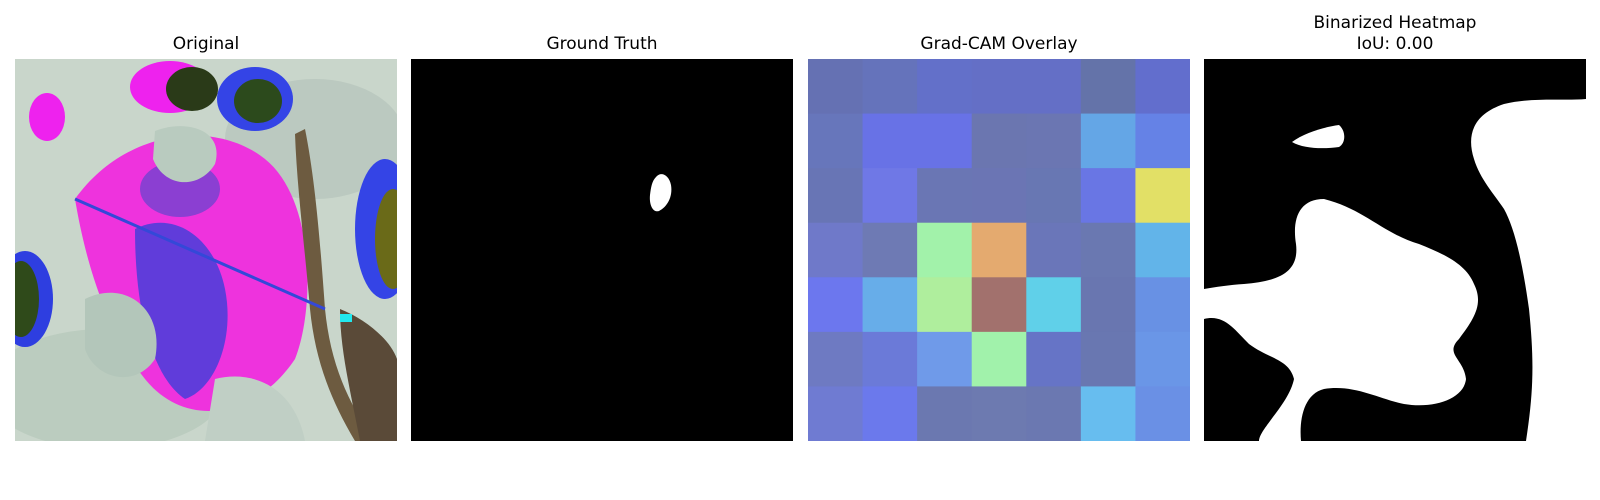  Describe the element at coordinates (1318, 137) in the screenshot. I see `binarized-region-small` at that location.